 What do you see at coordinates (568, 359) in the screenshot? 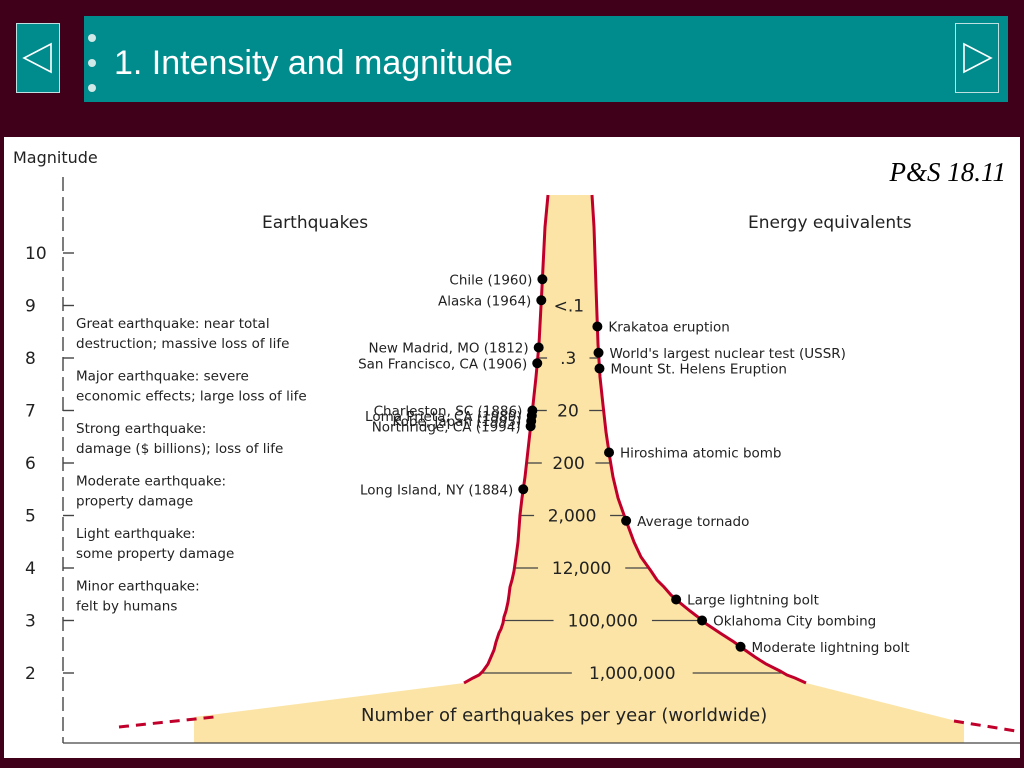
I see `frequency-value: .3` at bounding box center [568, 359].